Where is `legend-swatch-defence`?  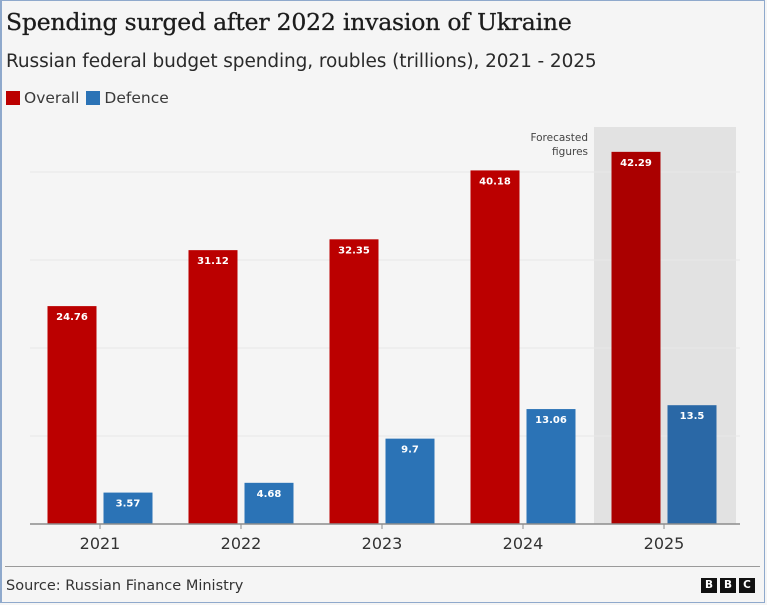
legend-swatch-defence is located at coordinates (93, 98).